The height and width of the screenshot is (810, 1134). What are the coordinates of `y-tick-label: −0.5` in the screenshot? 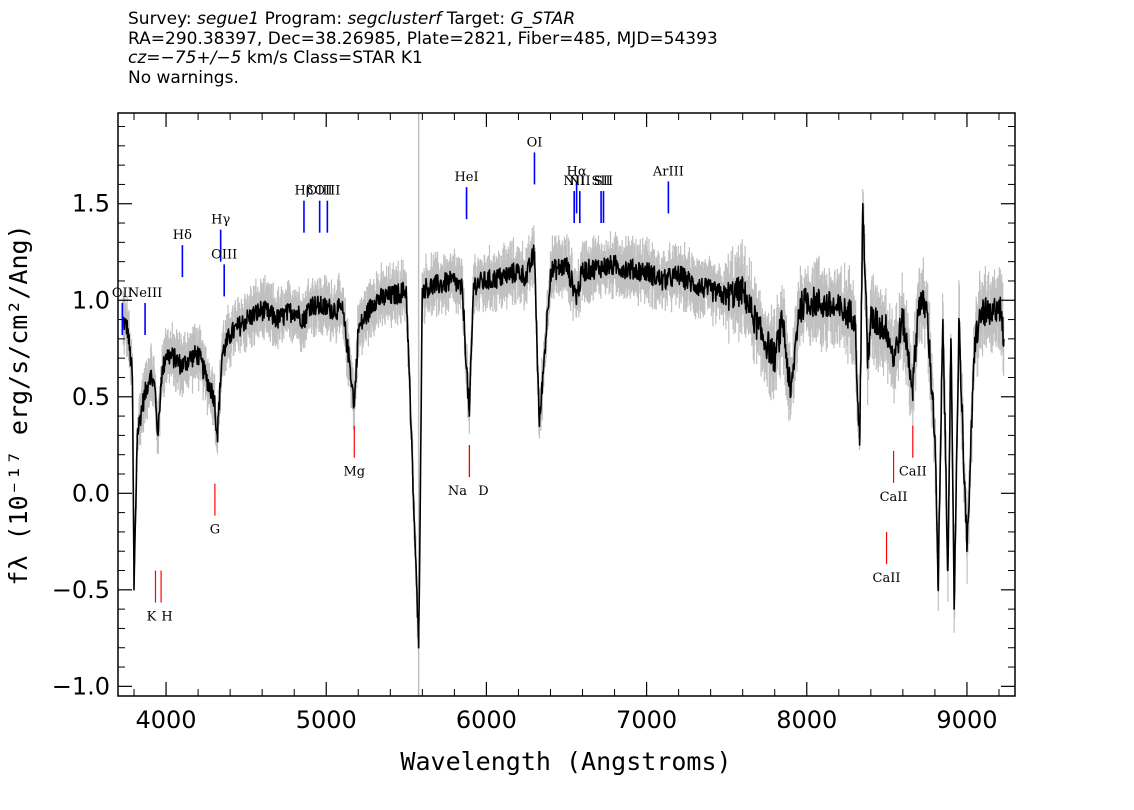 It's located at (81, 590).